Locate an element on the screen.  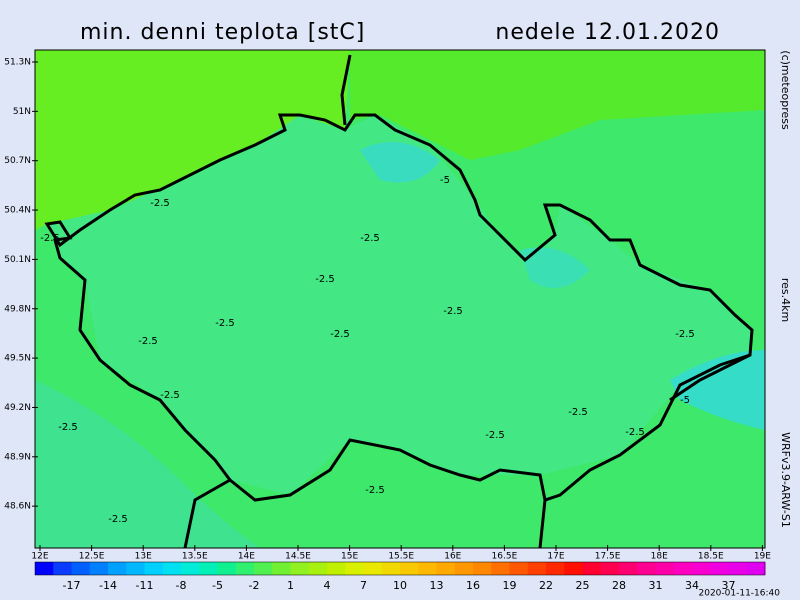
lon-label: 13.5E is located at coordinates (195, 557).